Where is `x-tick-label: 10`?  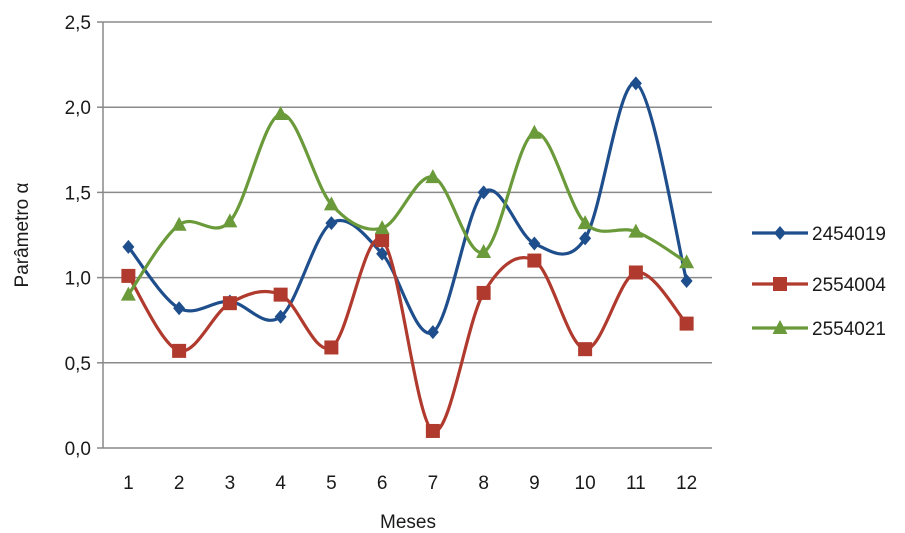
x-tick-label: 10 is located at coordinates (585, 483).